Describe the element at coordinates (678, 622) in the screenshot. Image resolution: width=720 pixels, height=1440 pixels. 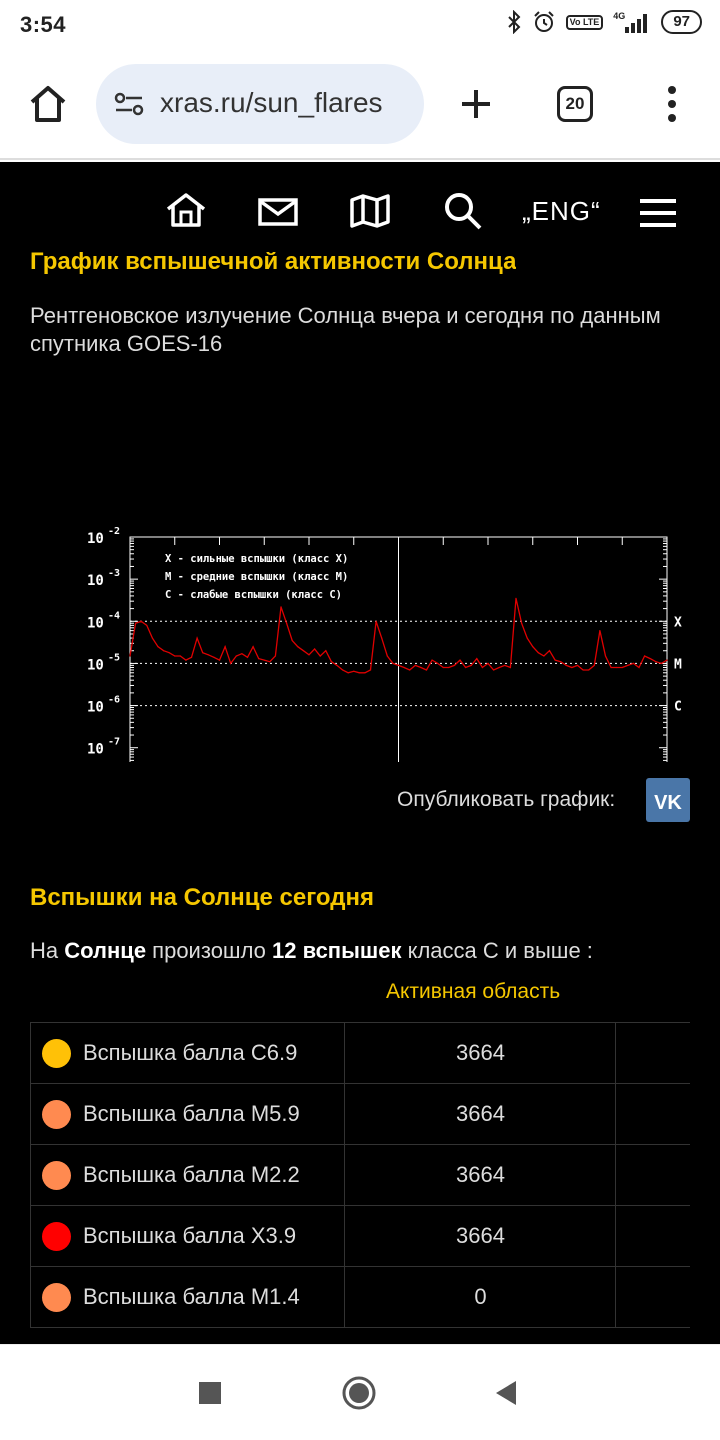
I see `class-label: X` at that location.